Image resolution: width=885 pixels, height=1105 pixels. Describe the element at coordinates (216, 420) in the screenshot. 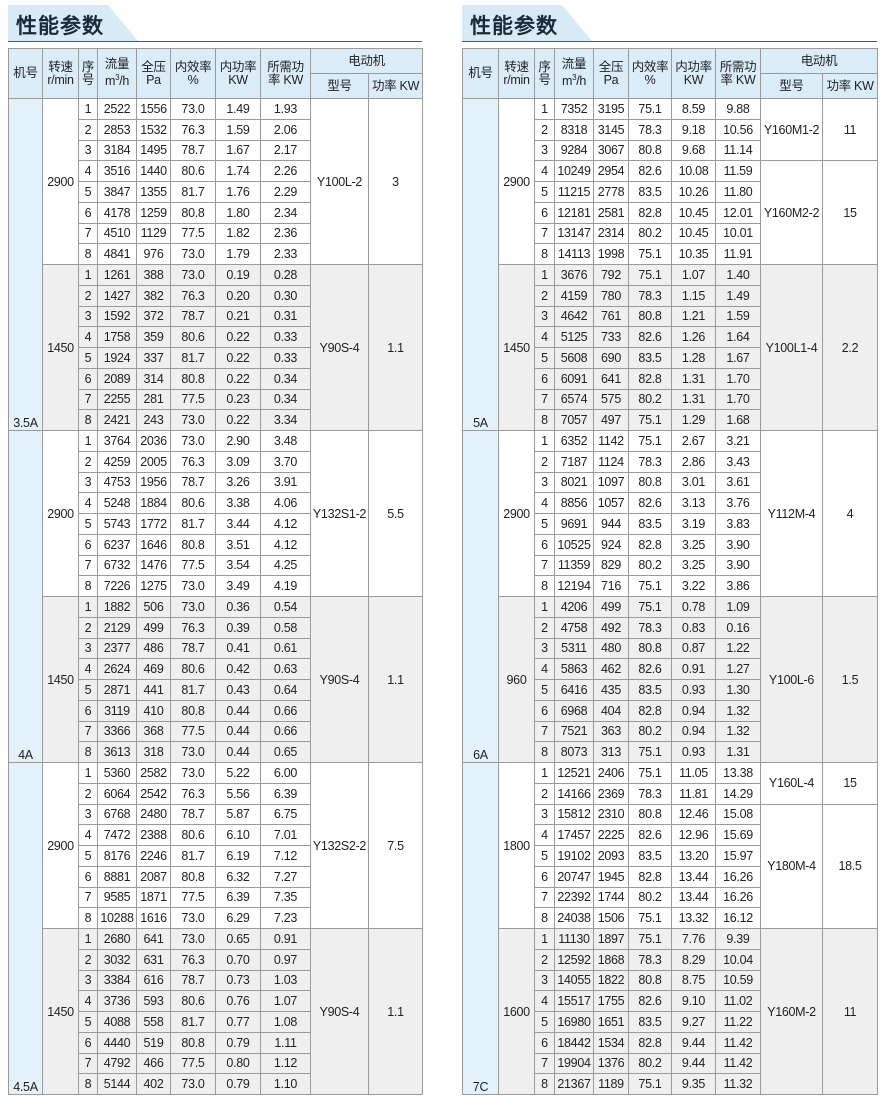

I see `table-row: 8 2421 243 73.0 0.22 3.34` at that location.